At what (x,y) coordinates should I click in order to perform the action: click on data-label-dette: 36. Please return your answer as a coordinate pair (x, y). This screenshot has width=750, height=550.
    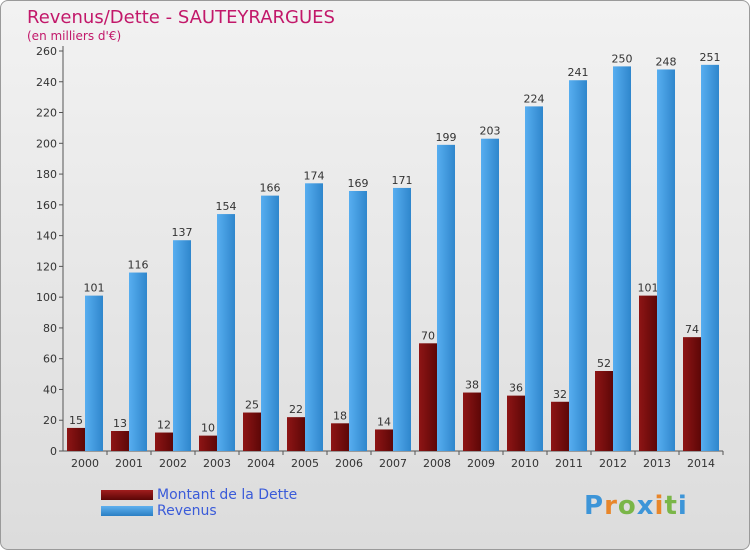
    Looking at the image, I should click on (516, 388).